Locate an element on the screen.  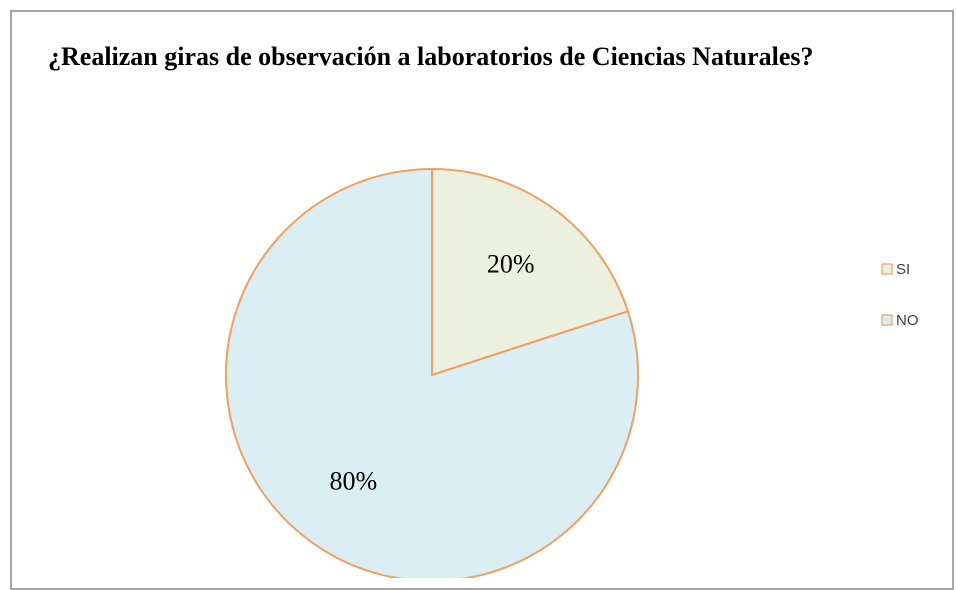
pie-slice is located at coordinates (530, 272).